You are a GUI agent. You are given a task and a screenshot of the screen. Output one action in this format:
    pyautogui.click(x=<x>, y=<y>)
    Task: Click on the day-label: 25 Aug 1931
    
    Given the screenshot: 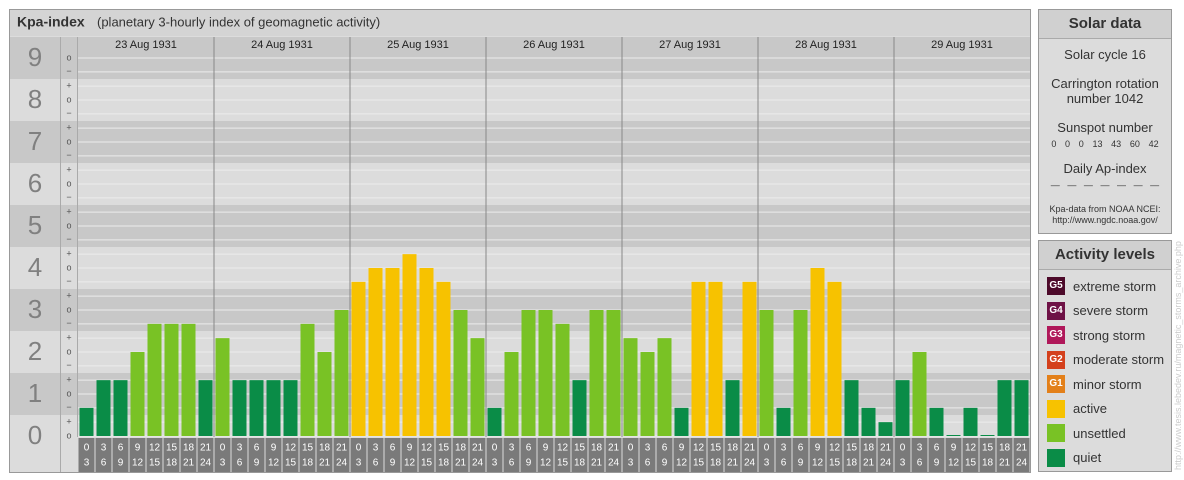 What is the action you would take?
    pyautogui.click(x=418, y=45)
    